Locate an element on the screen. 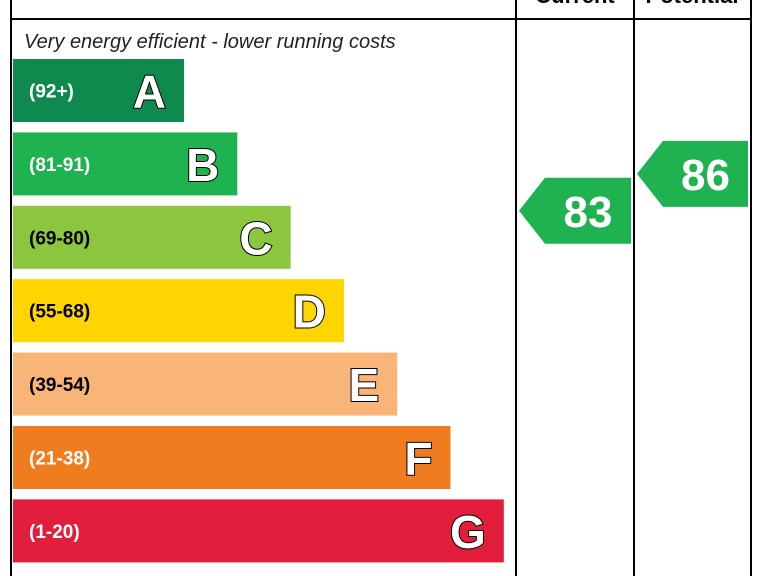 Image resolution: width=768 pixels, height=576 pixels. band-bar-b is located at coordinates (125, 164).